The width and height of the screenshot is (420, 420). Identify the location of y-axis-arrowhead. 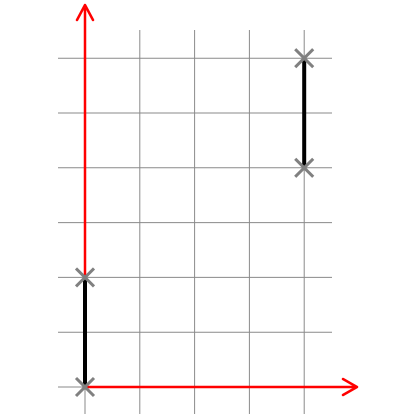
(85, 12).